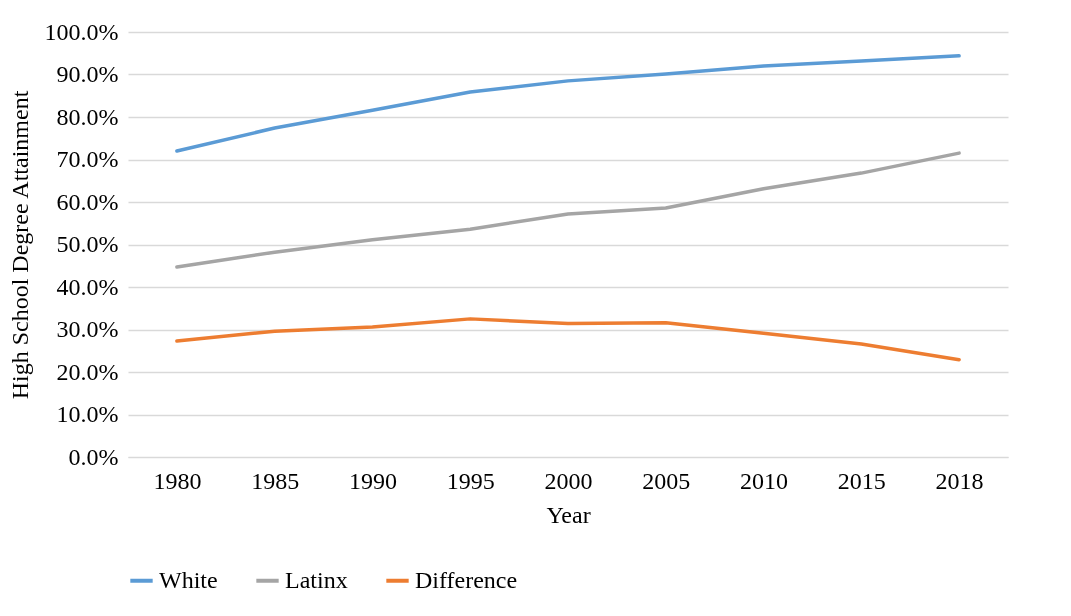 This screenshot has height=616, width=1071. I want to click on y-axis-title: High School Degree Attainment, so click(19, 245).